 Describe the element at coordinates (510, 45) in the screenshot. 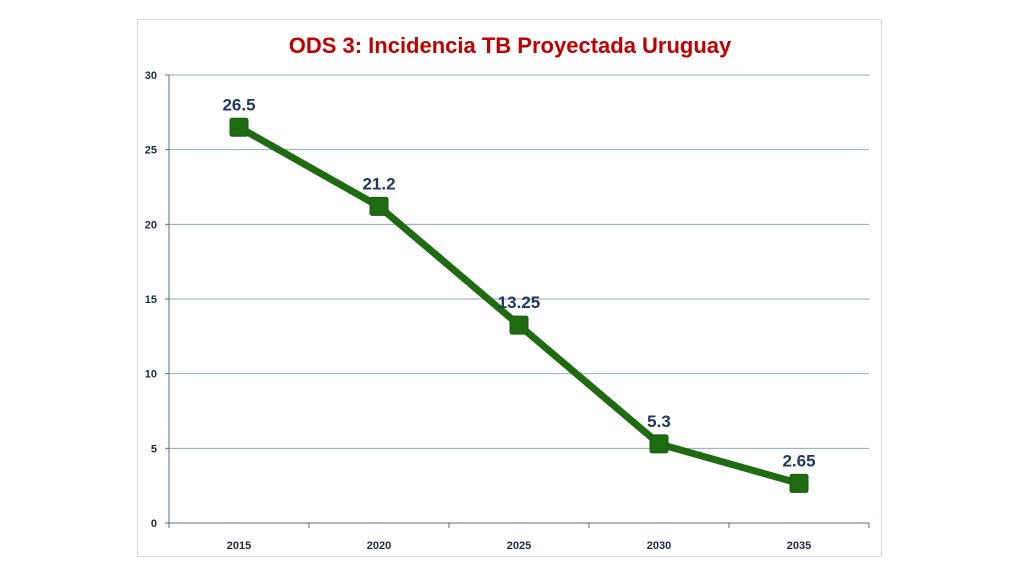

I see `chart-title: ODS 3: Incidencia TB Proyectada Uruguay` at that location.